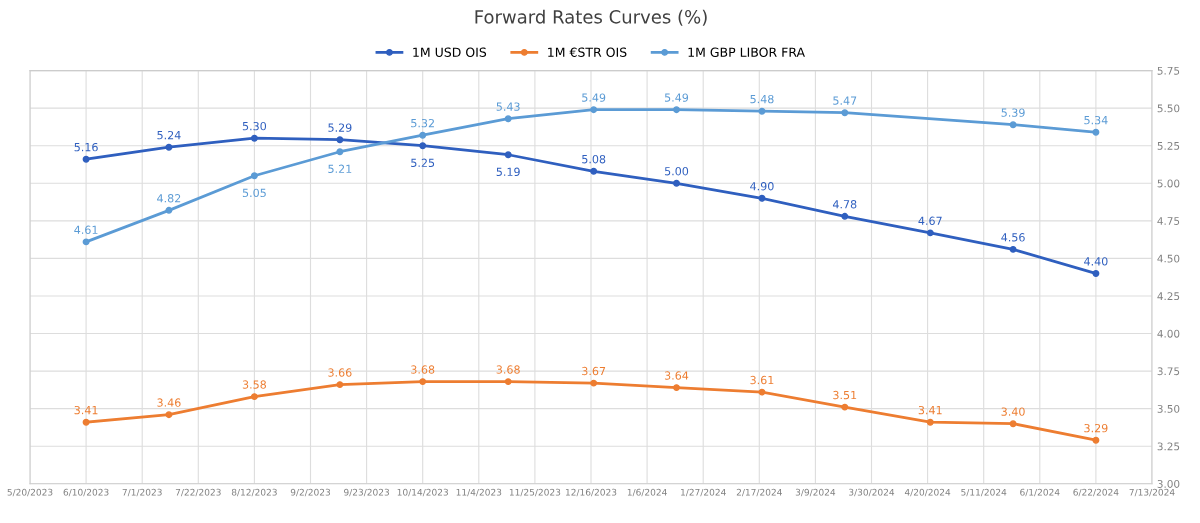 This screenshot has height=523, width=1200. I want to click on x-tick-label: 9/2/2023, so click(310, 492).